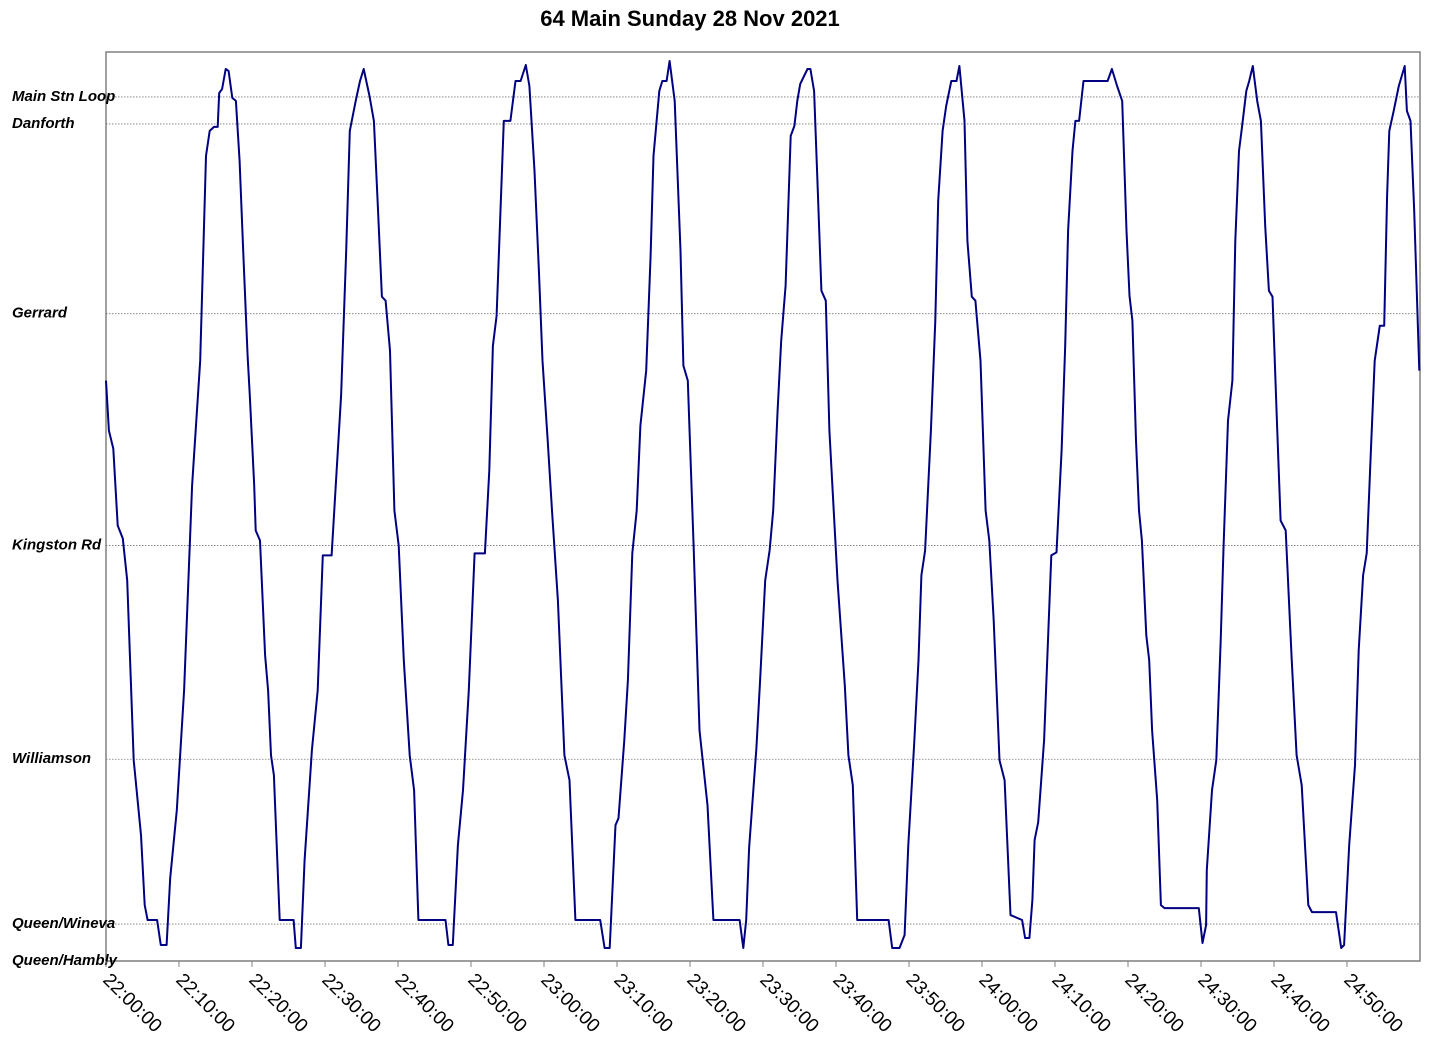 Image resolution: width=1430 pixels, height=1064 pixels. I want to click on chart-title: 64 Main Sunday 28 Nov 2021, so click(690, 18).